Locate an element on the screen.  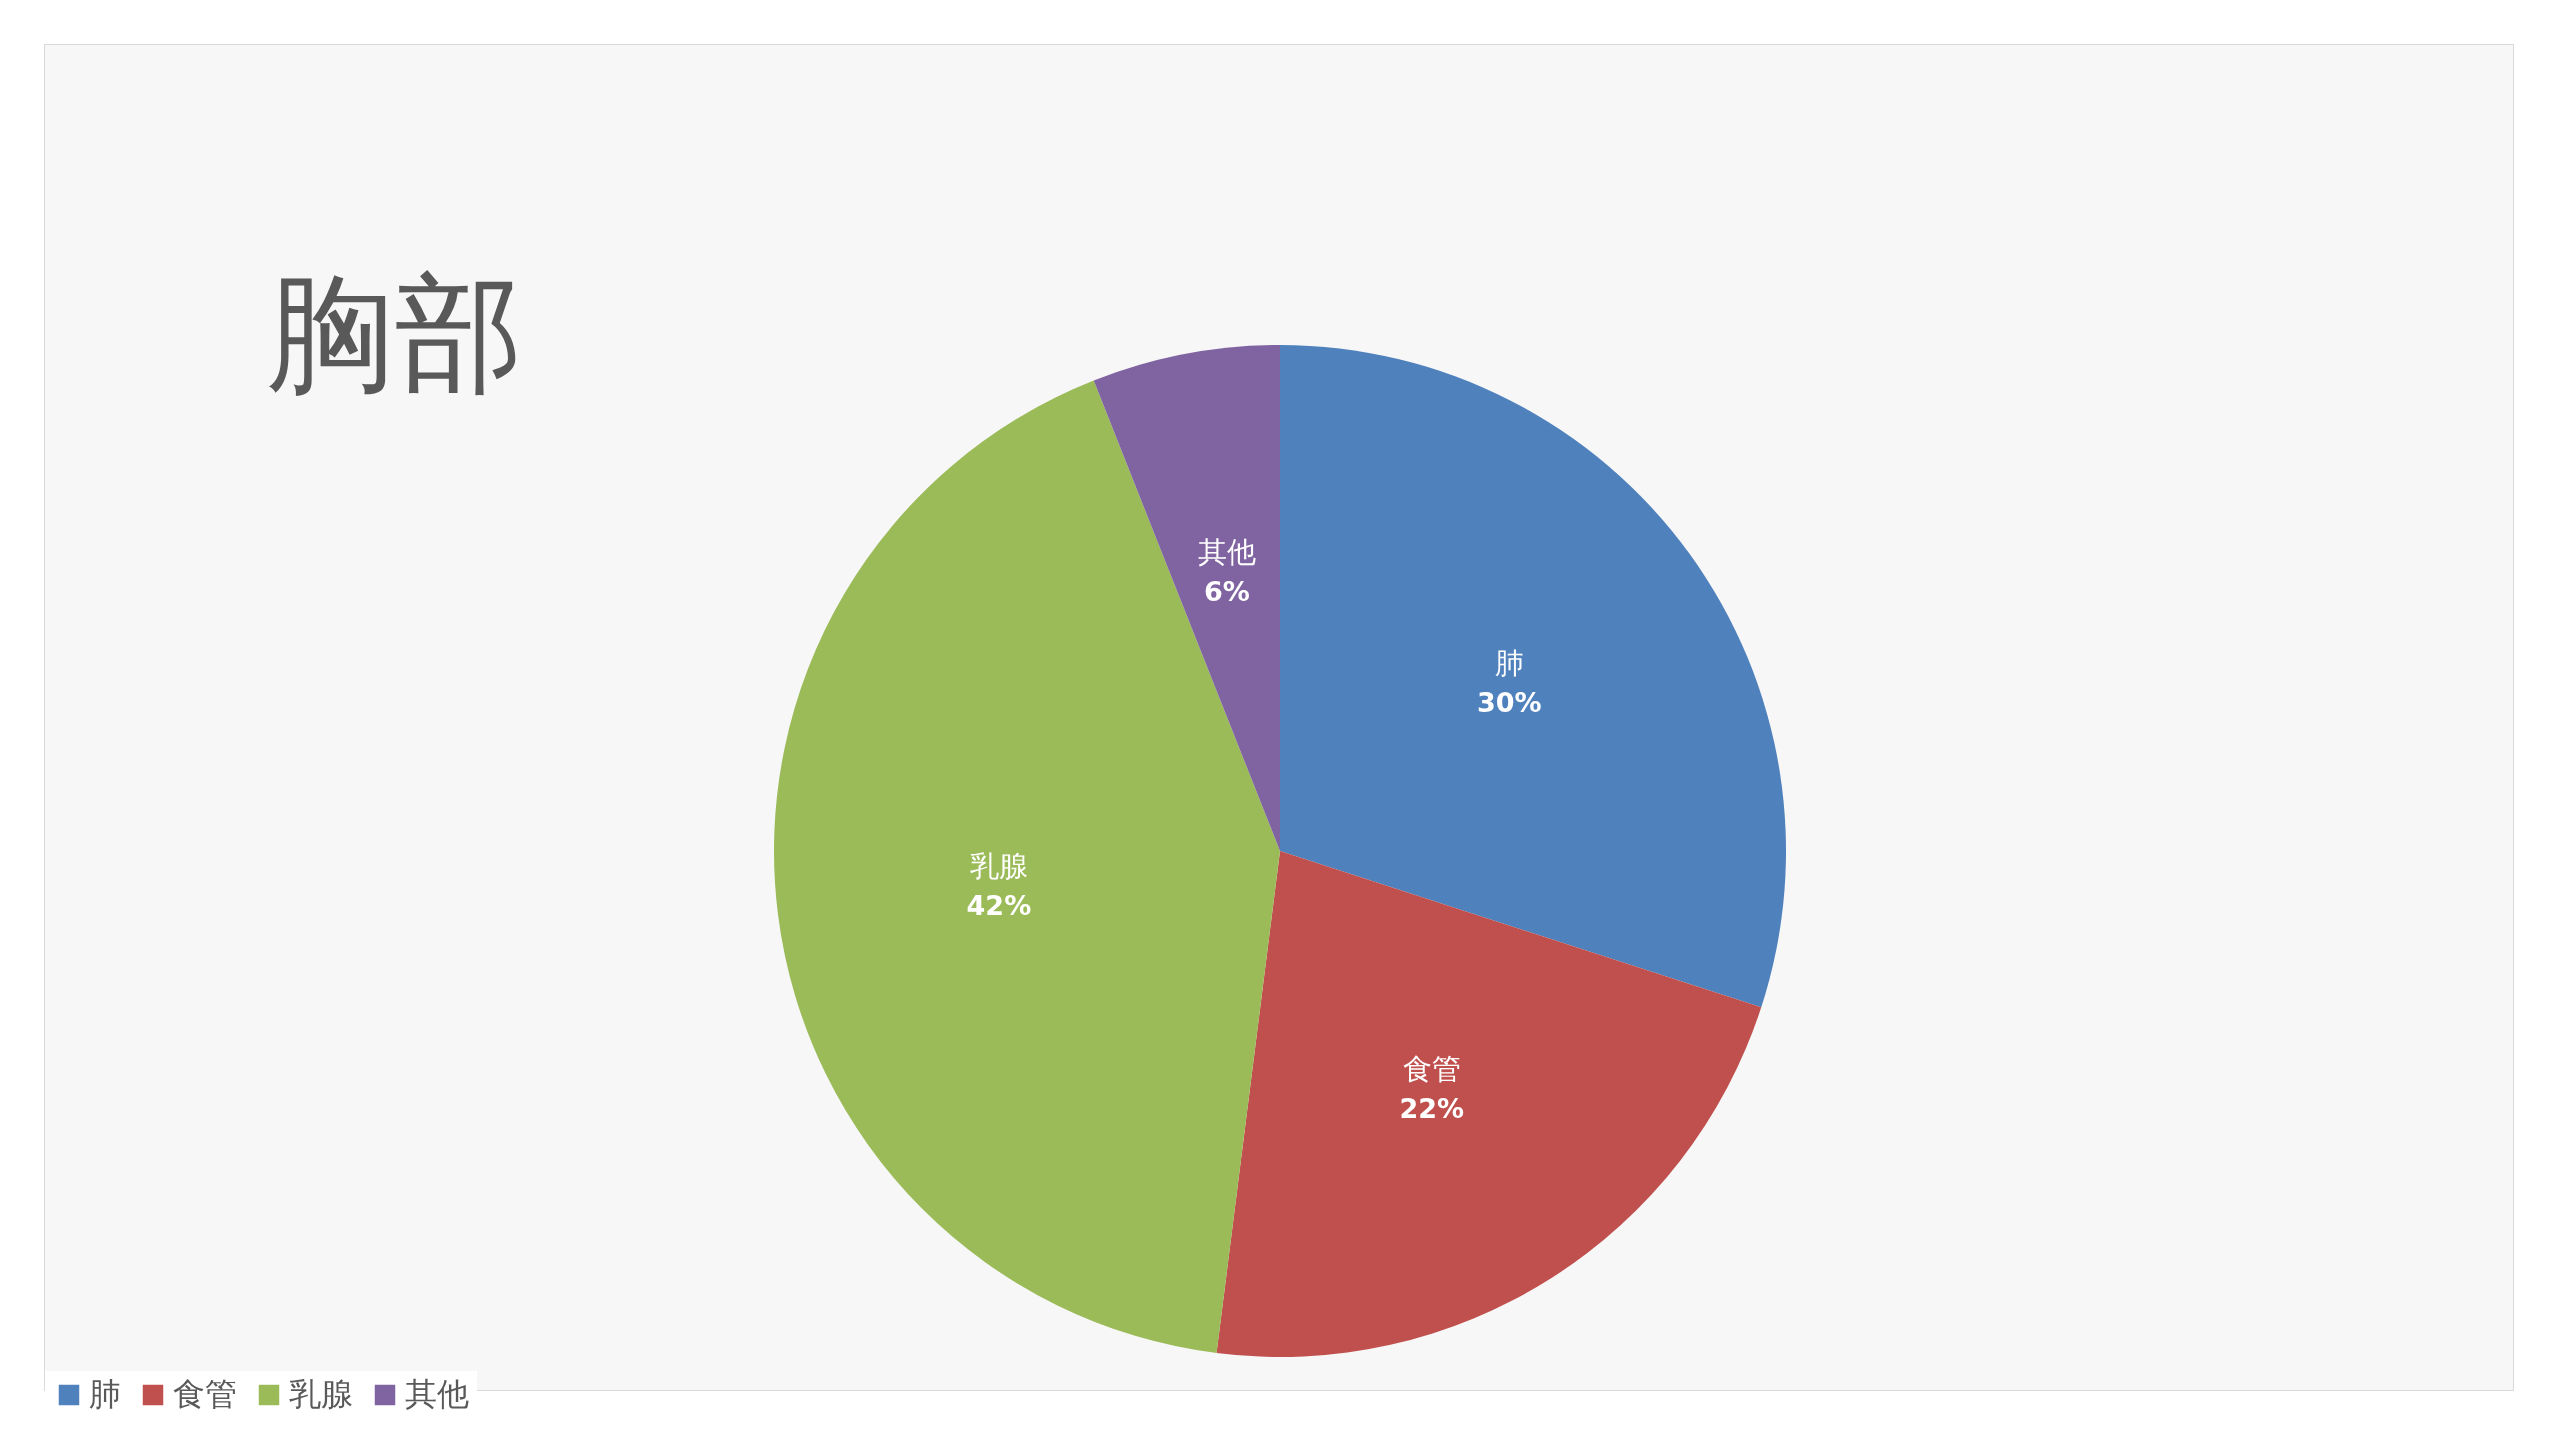
chart-title: 胸部 is located at coordinates (395, 333).